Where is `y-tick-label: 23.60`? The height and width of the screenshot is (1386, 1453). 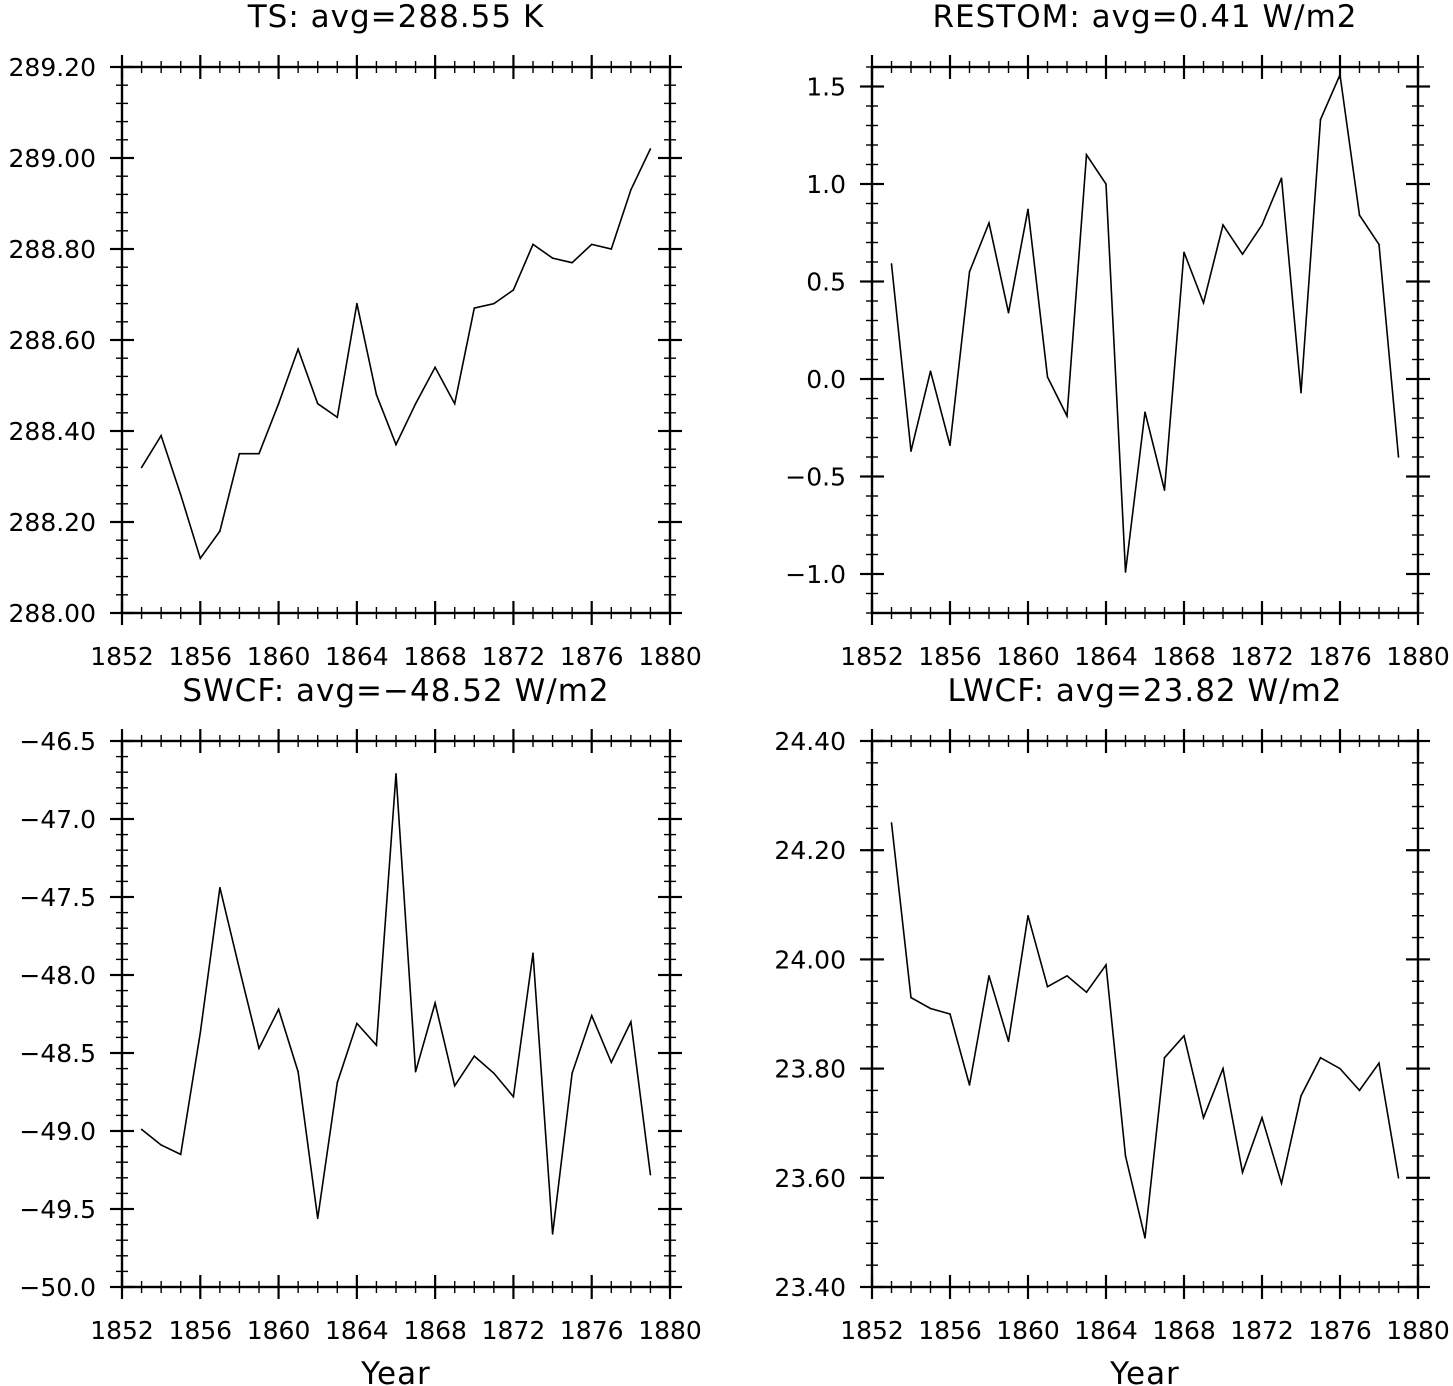
y-tick-label: 23.60 is located at coordinates (810, 1178).